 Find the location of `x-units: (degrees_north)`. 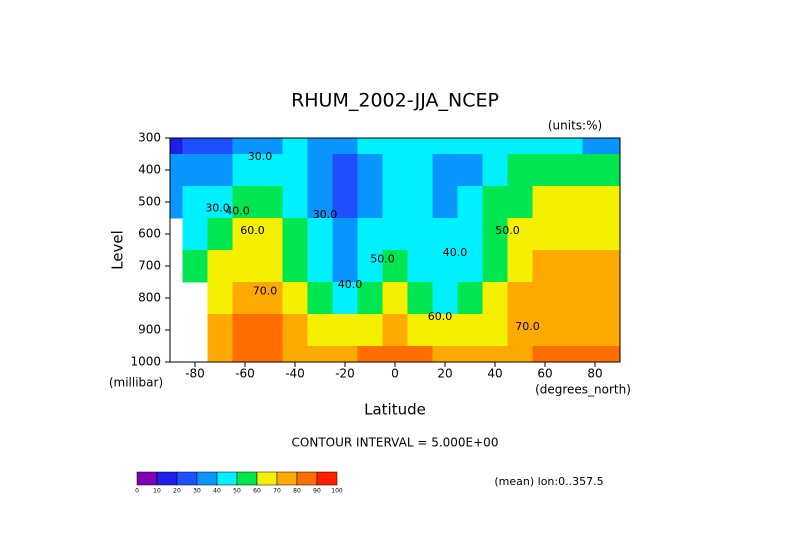

x-units: (degrees_north) is located at coordinates (583, 390).